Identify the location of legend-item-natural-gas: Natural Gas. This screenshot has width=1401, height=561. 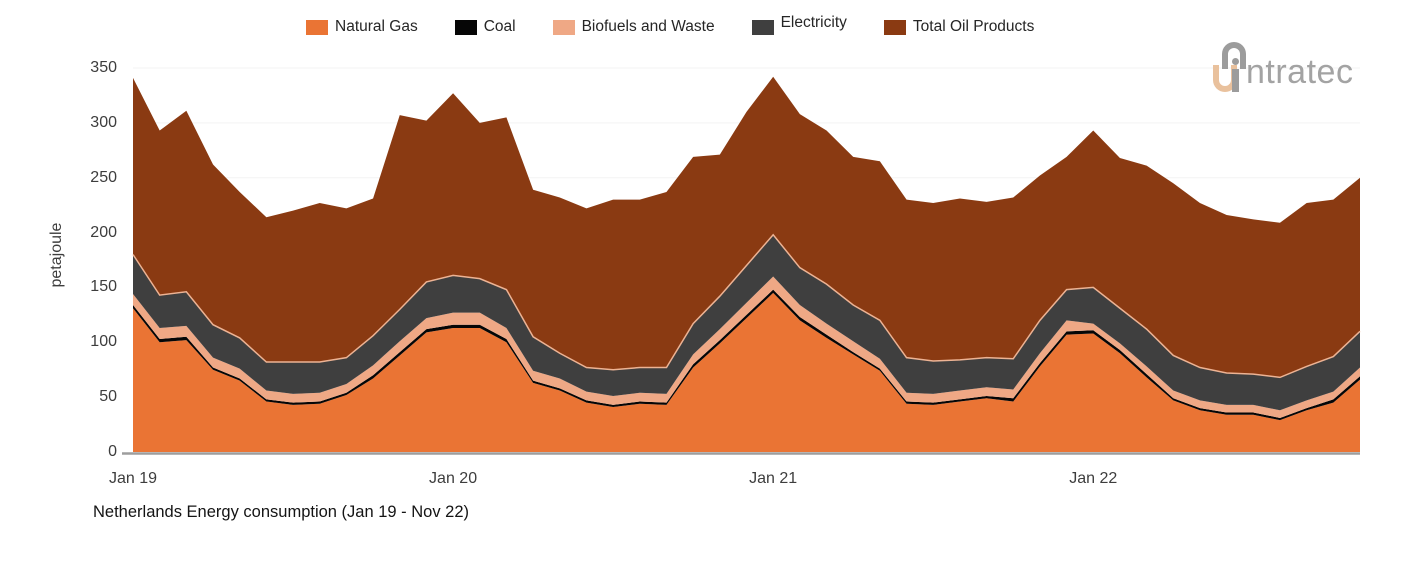
(362, 27).